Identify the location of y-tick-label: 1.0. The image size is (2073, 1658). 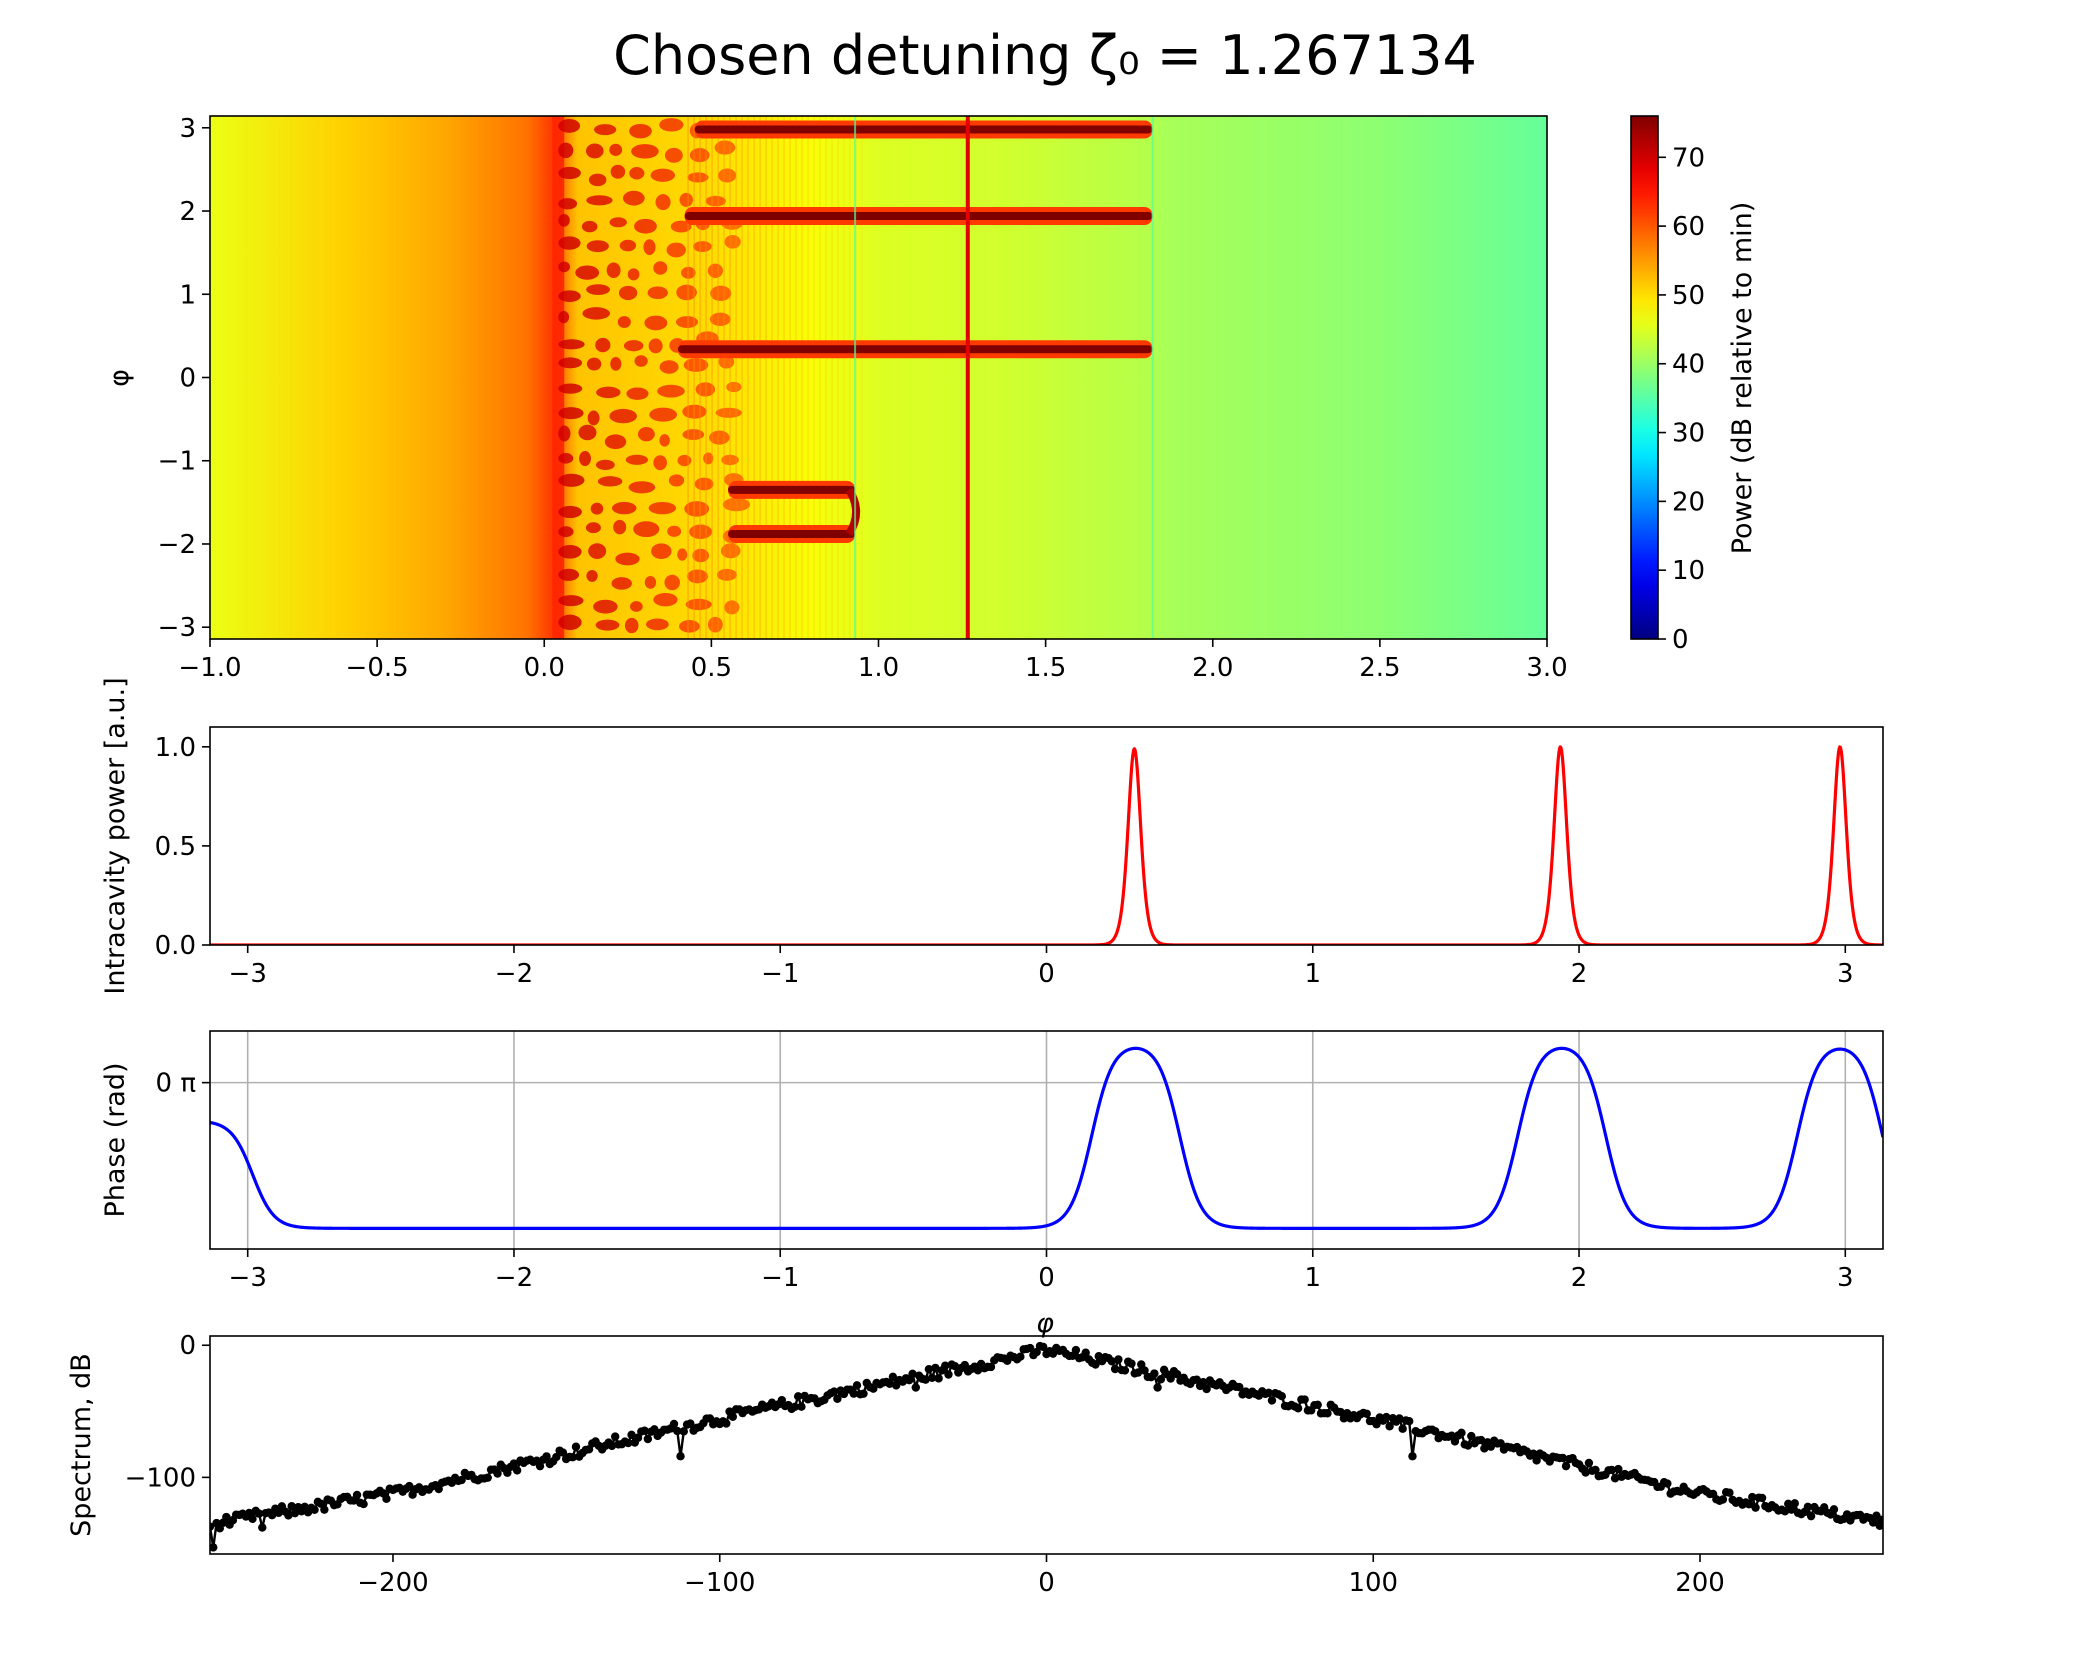
(175, 748).